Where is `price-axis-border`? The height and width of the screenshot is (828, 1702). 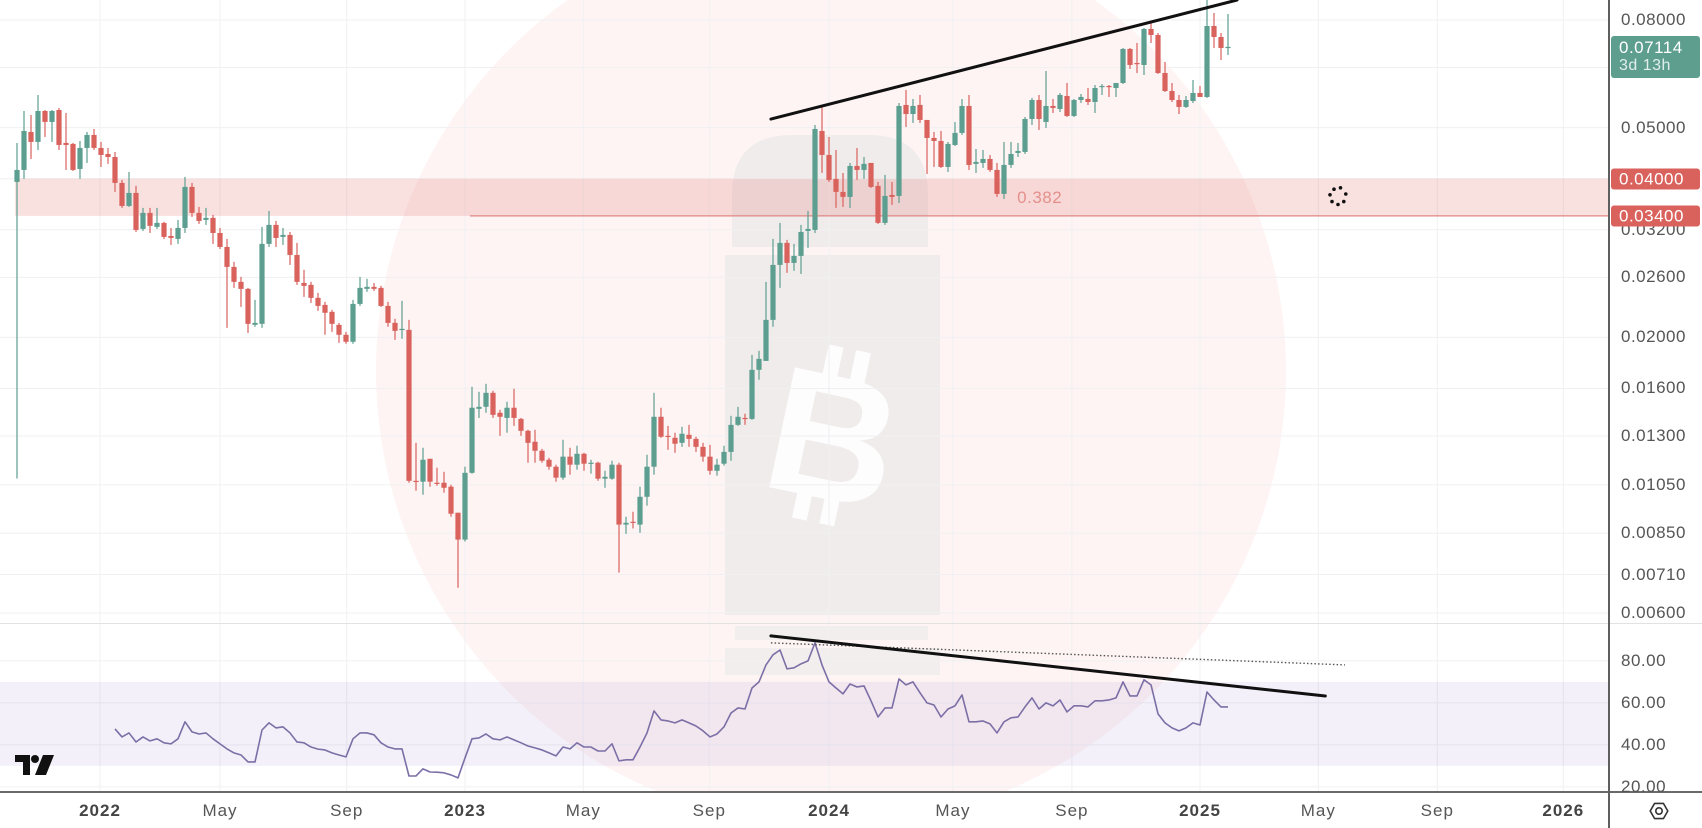
price-axis-border is located at coordinates (1609, 414).